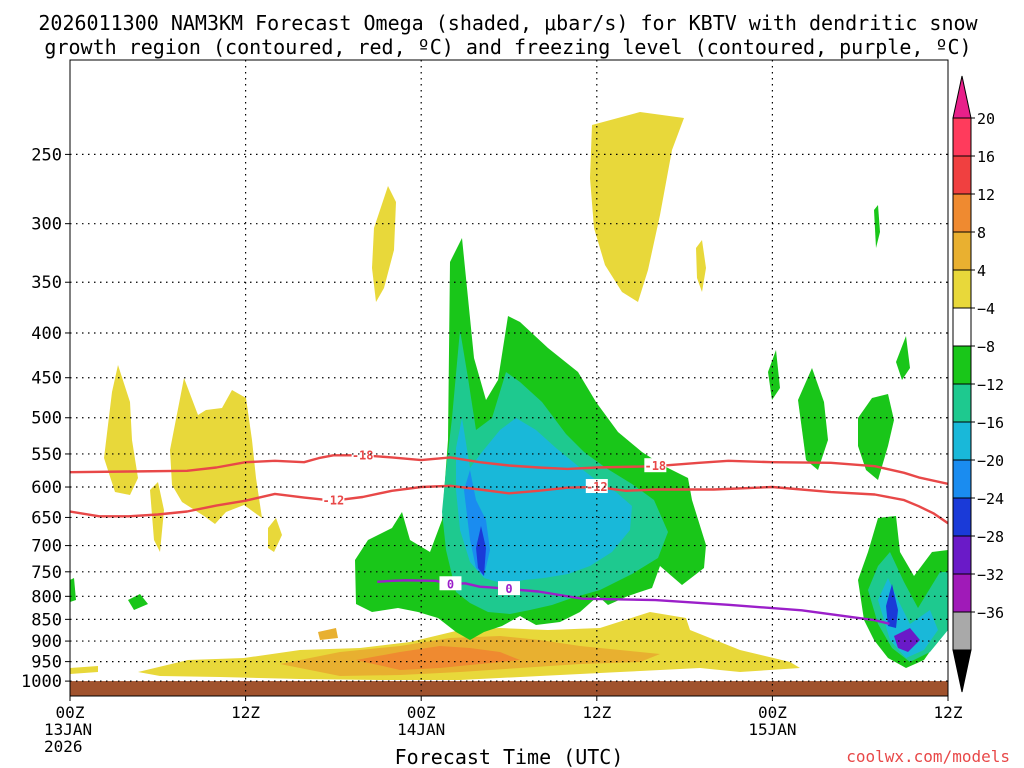  I want to click on colorbar-tick-label: 8, so click(981, 233).